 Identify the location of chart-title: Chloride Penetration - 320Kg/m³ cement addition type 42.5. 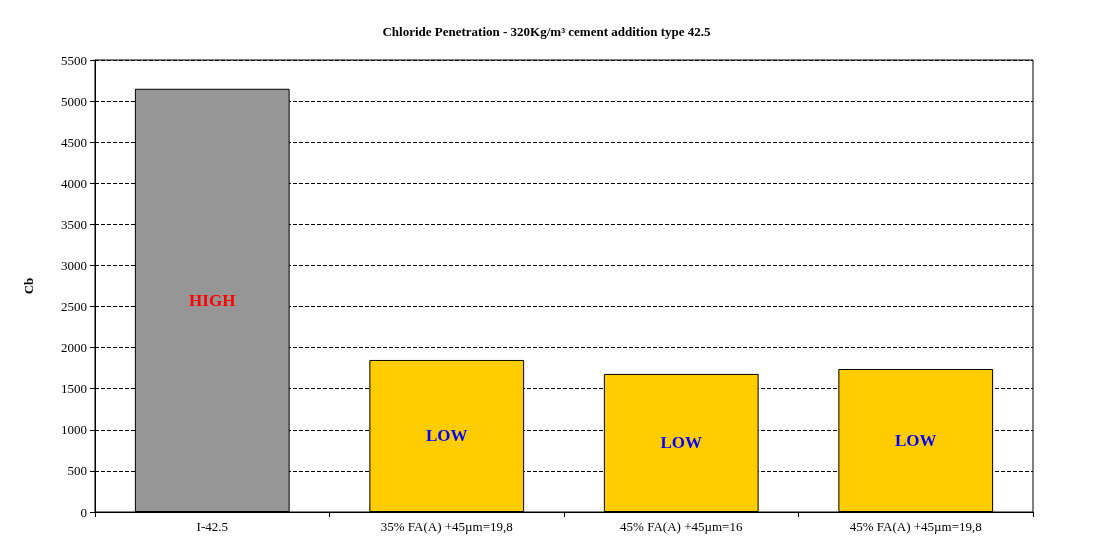
(547, 31).